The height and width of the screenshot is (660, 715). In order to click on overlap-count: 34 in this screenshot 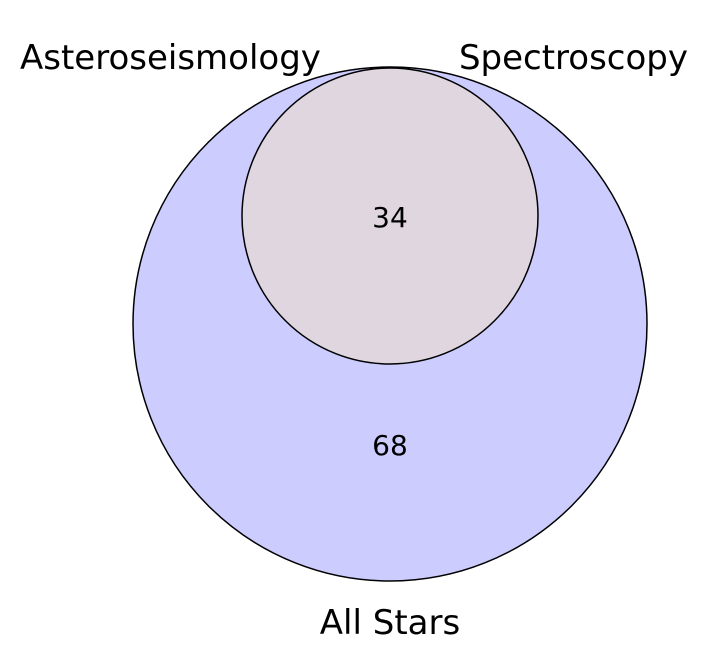, I will do `click(390, 217)`.